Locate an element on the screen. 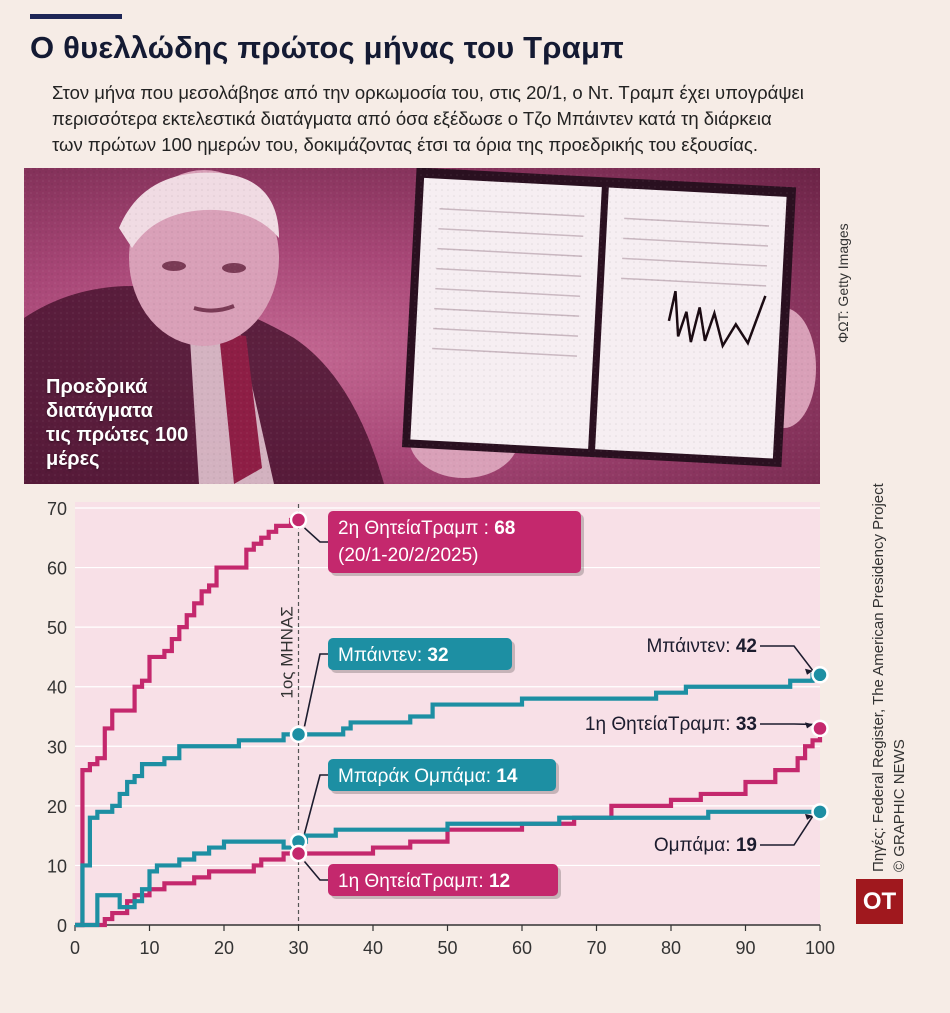 The height and width of the screenshot is (1013, 950). label-text-trump1_100: 1η ΘητείαΤραμπ: 33 is located at coordinates (671, 724).